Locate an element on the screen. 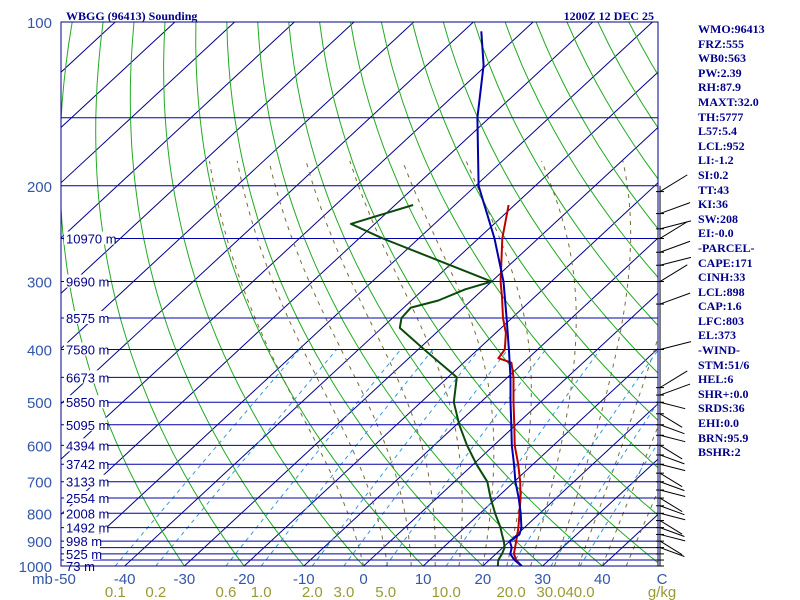  stat-line: CAP:1.6 is located at coordinates (720, 306).